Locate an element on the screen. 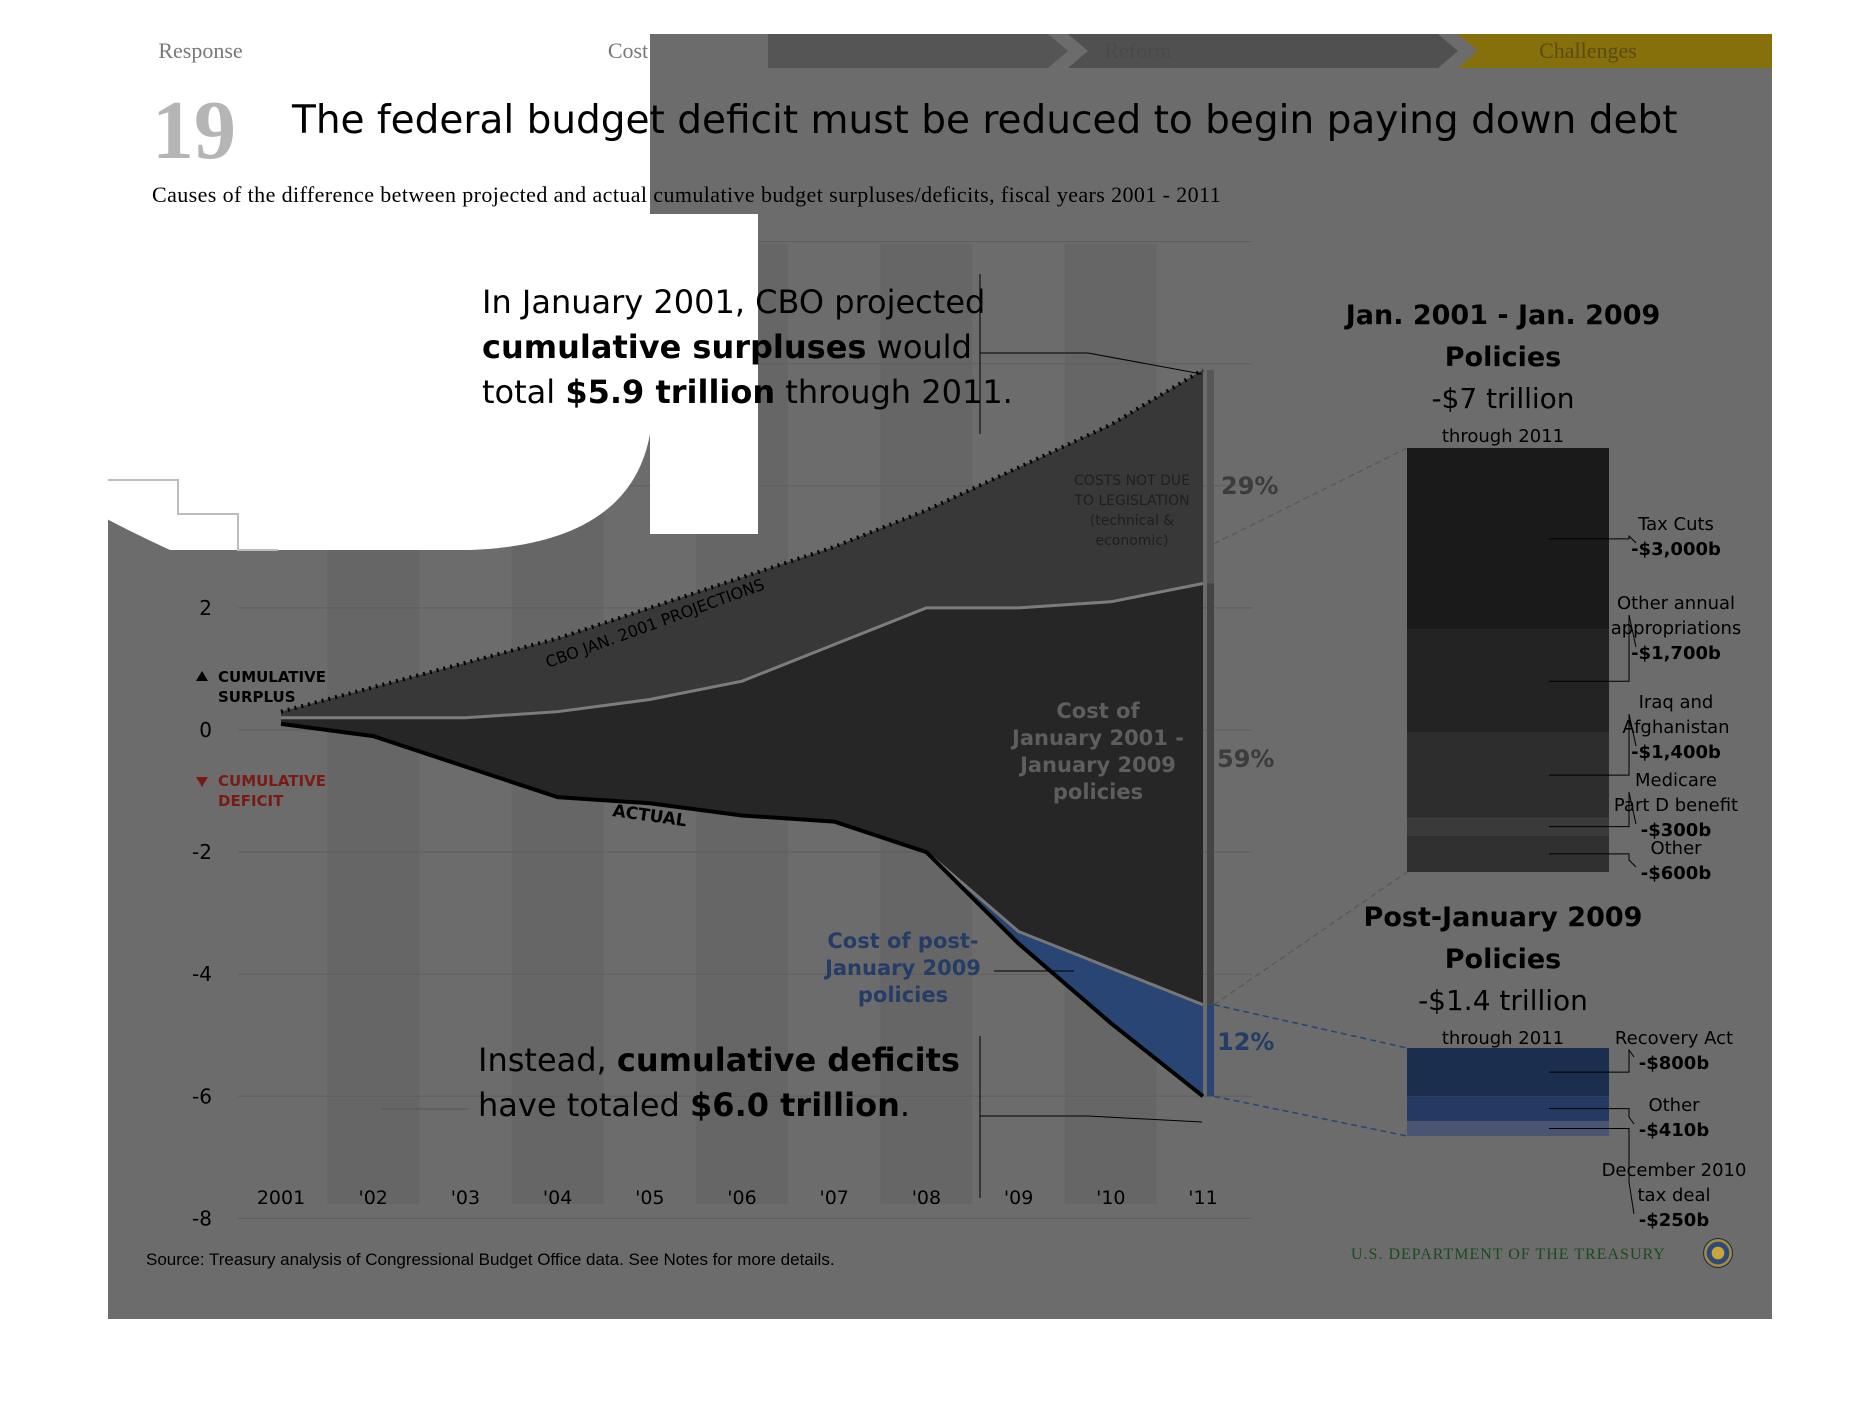  deficit-triangle-icon is located at coordinates (202, 782).